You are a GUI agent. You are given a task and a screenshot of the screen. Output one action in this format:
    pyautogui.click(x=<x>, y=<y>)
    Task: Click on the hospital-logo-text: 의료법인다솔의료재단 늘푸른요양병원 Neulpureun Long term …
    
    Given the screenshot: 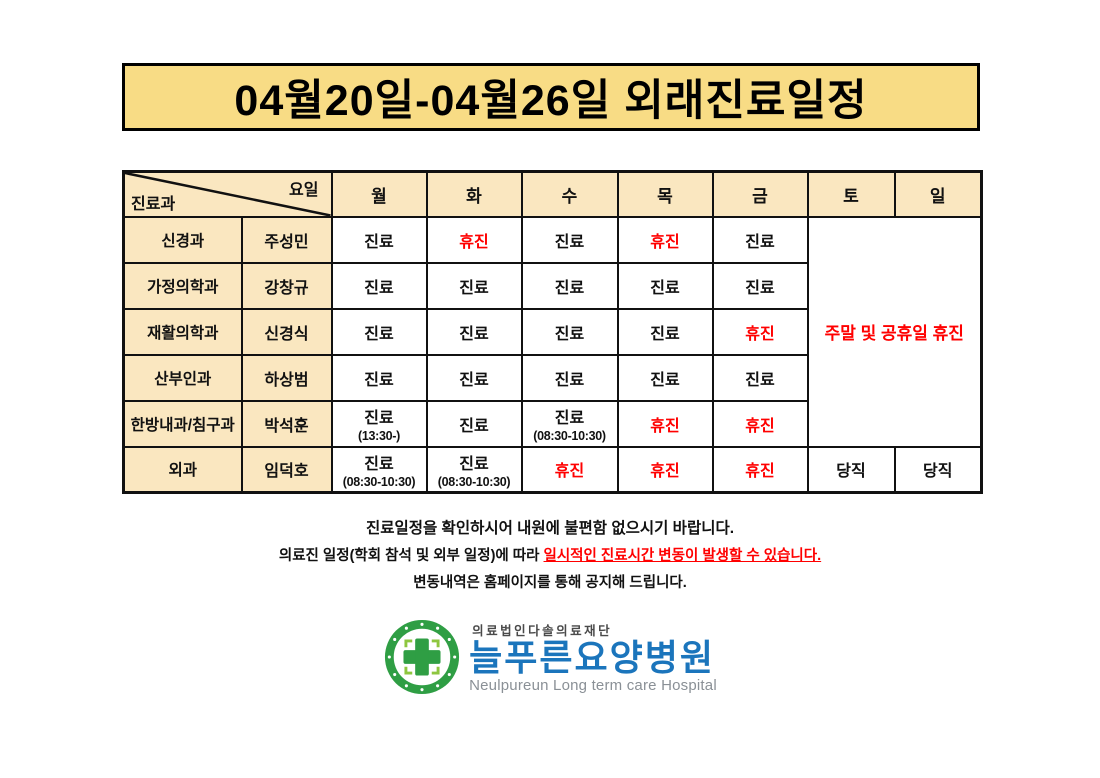 What is the action you would take?
    pyautogui.click(x=593, y=657)
    